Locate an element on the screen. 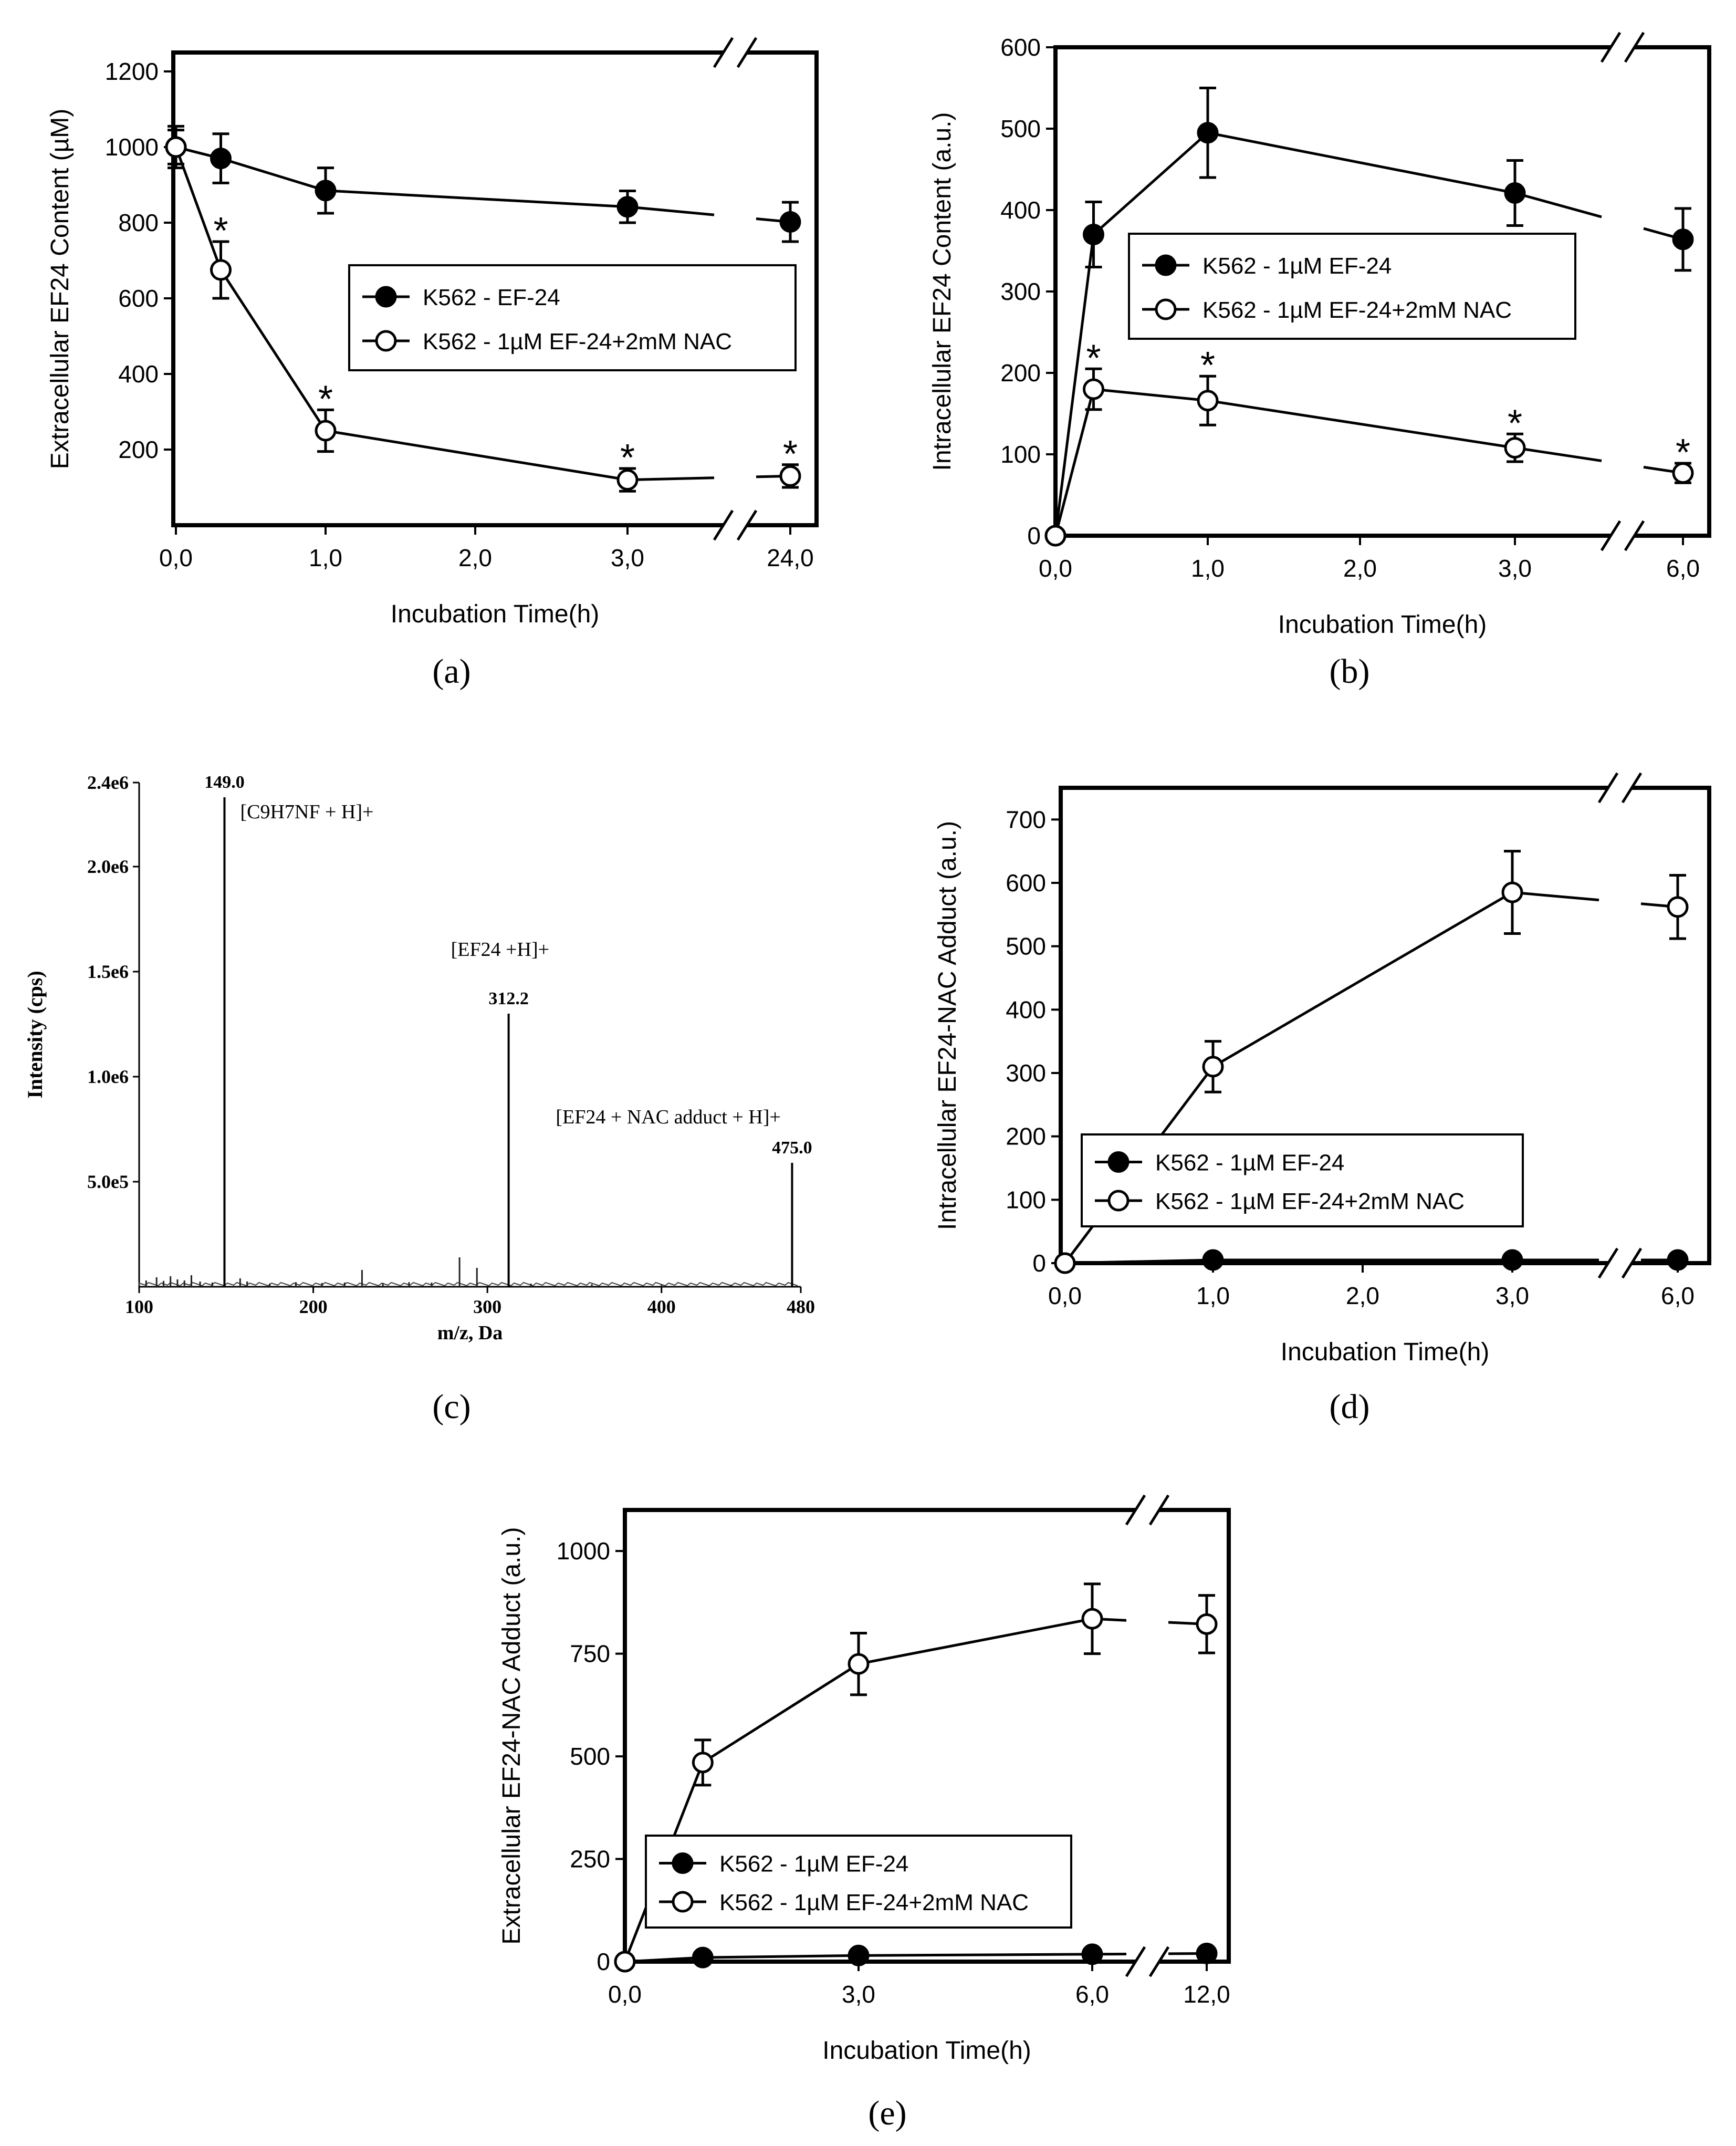  x-tick-label: 12,0 is located at coordinates (1206, 1994).